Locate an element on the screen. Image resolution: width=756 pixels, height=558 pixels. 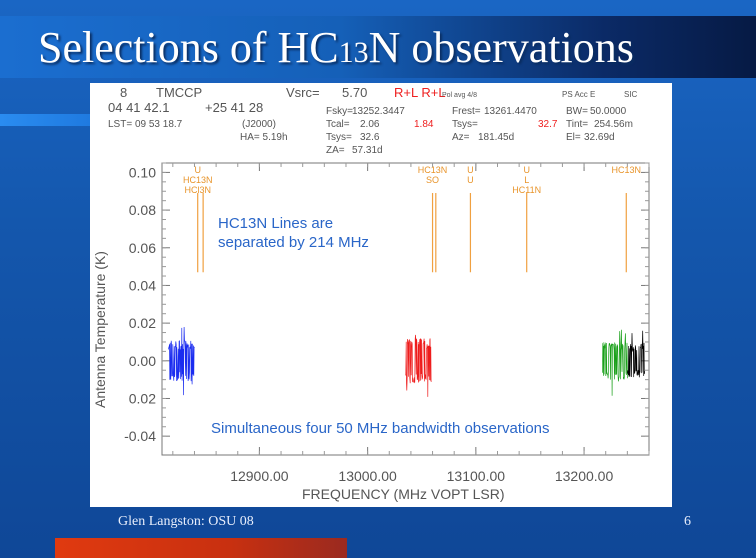
header-pol-avg: Pol avg 4/8 is located at coordinates (459, 95).